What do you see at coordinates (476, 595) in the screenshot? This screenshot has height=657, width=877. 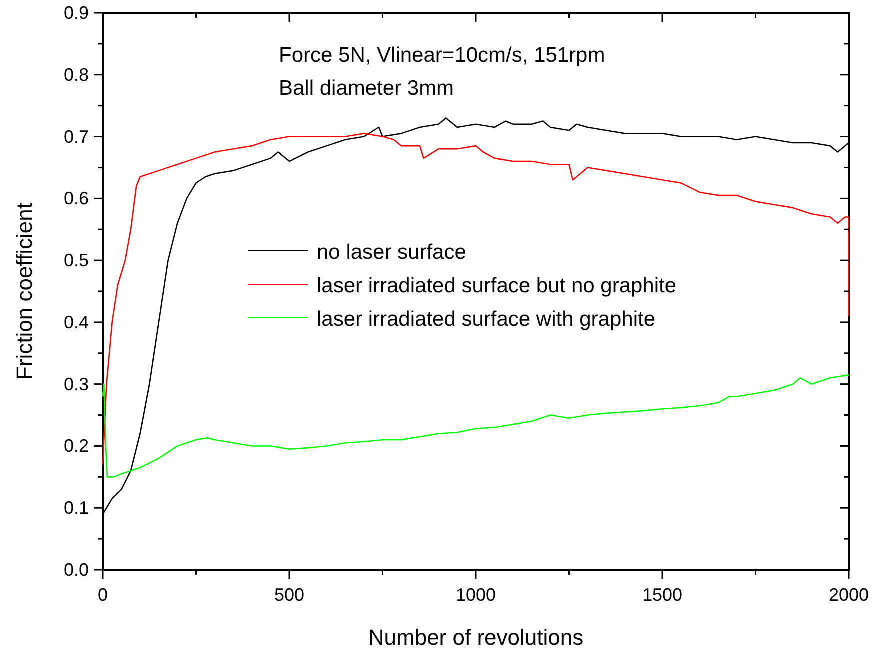 I see `x-tick-label: 1000` at bounding box center [476, 595].